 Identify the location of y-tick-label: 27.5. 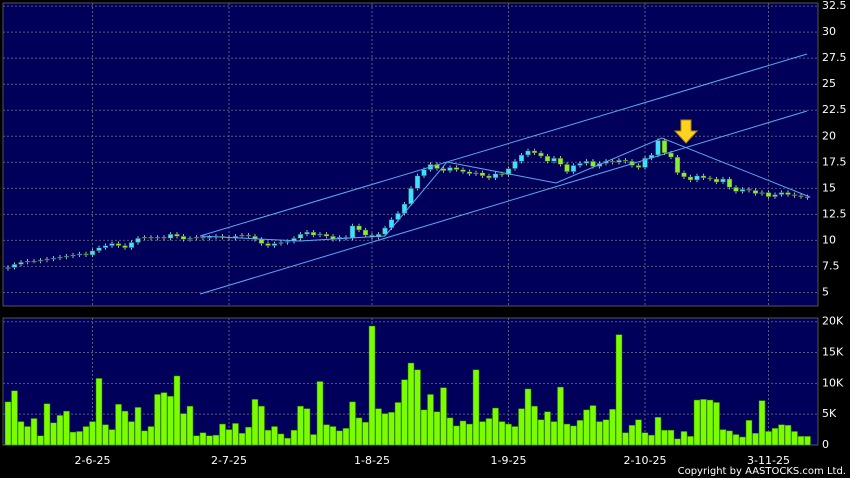
(834, 57).